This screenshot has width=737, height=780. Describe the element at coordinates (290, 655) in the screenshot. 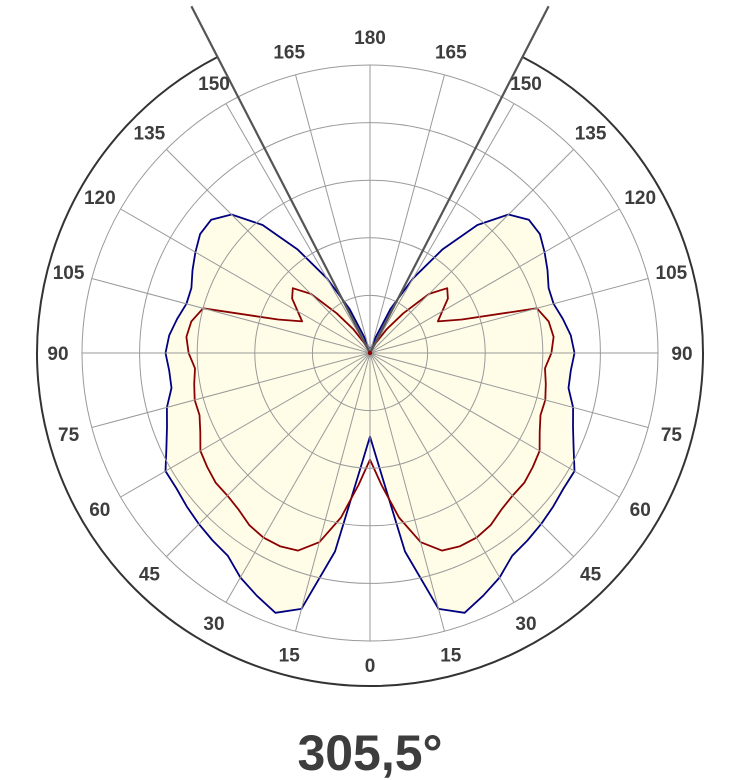

I see `tick-label--15: 15` at that location.